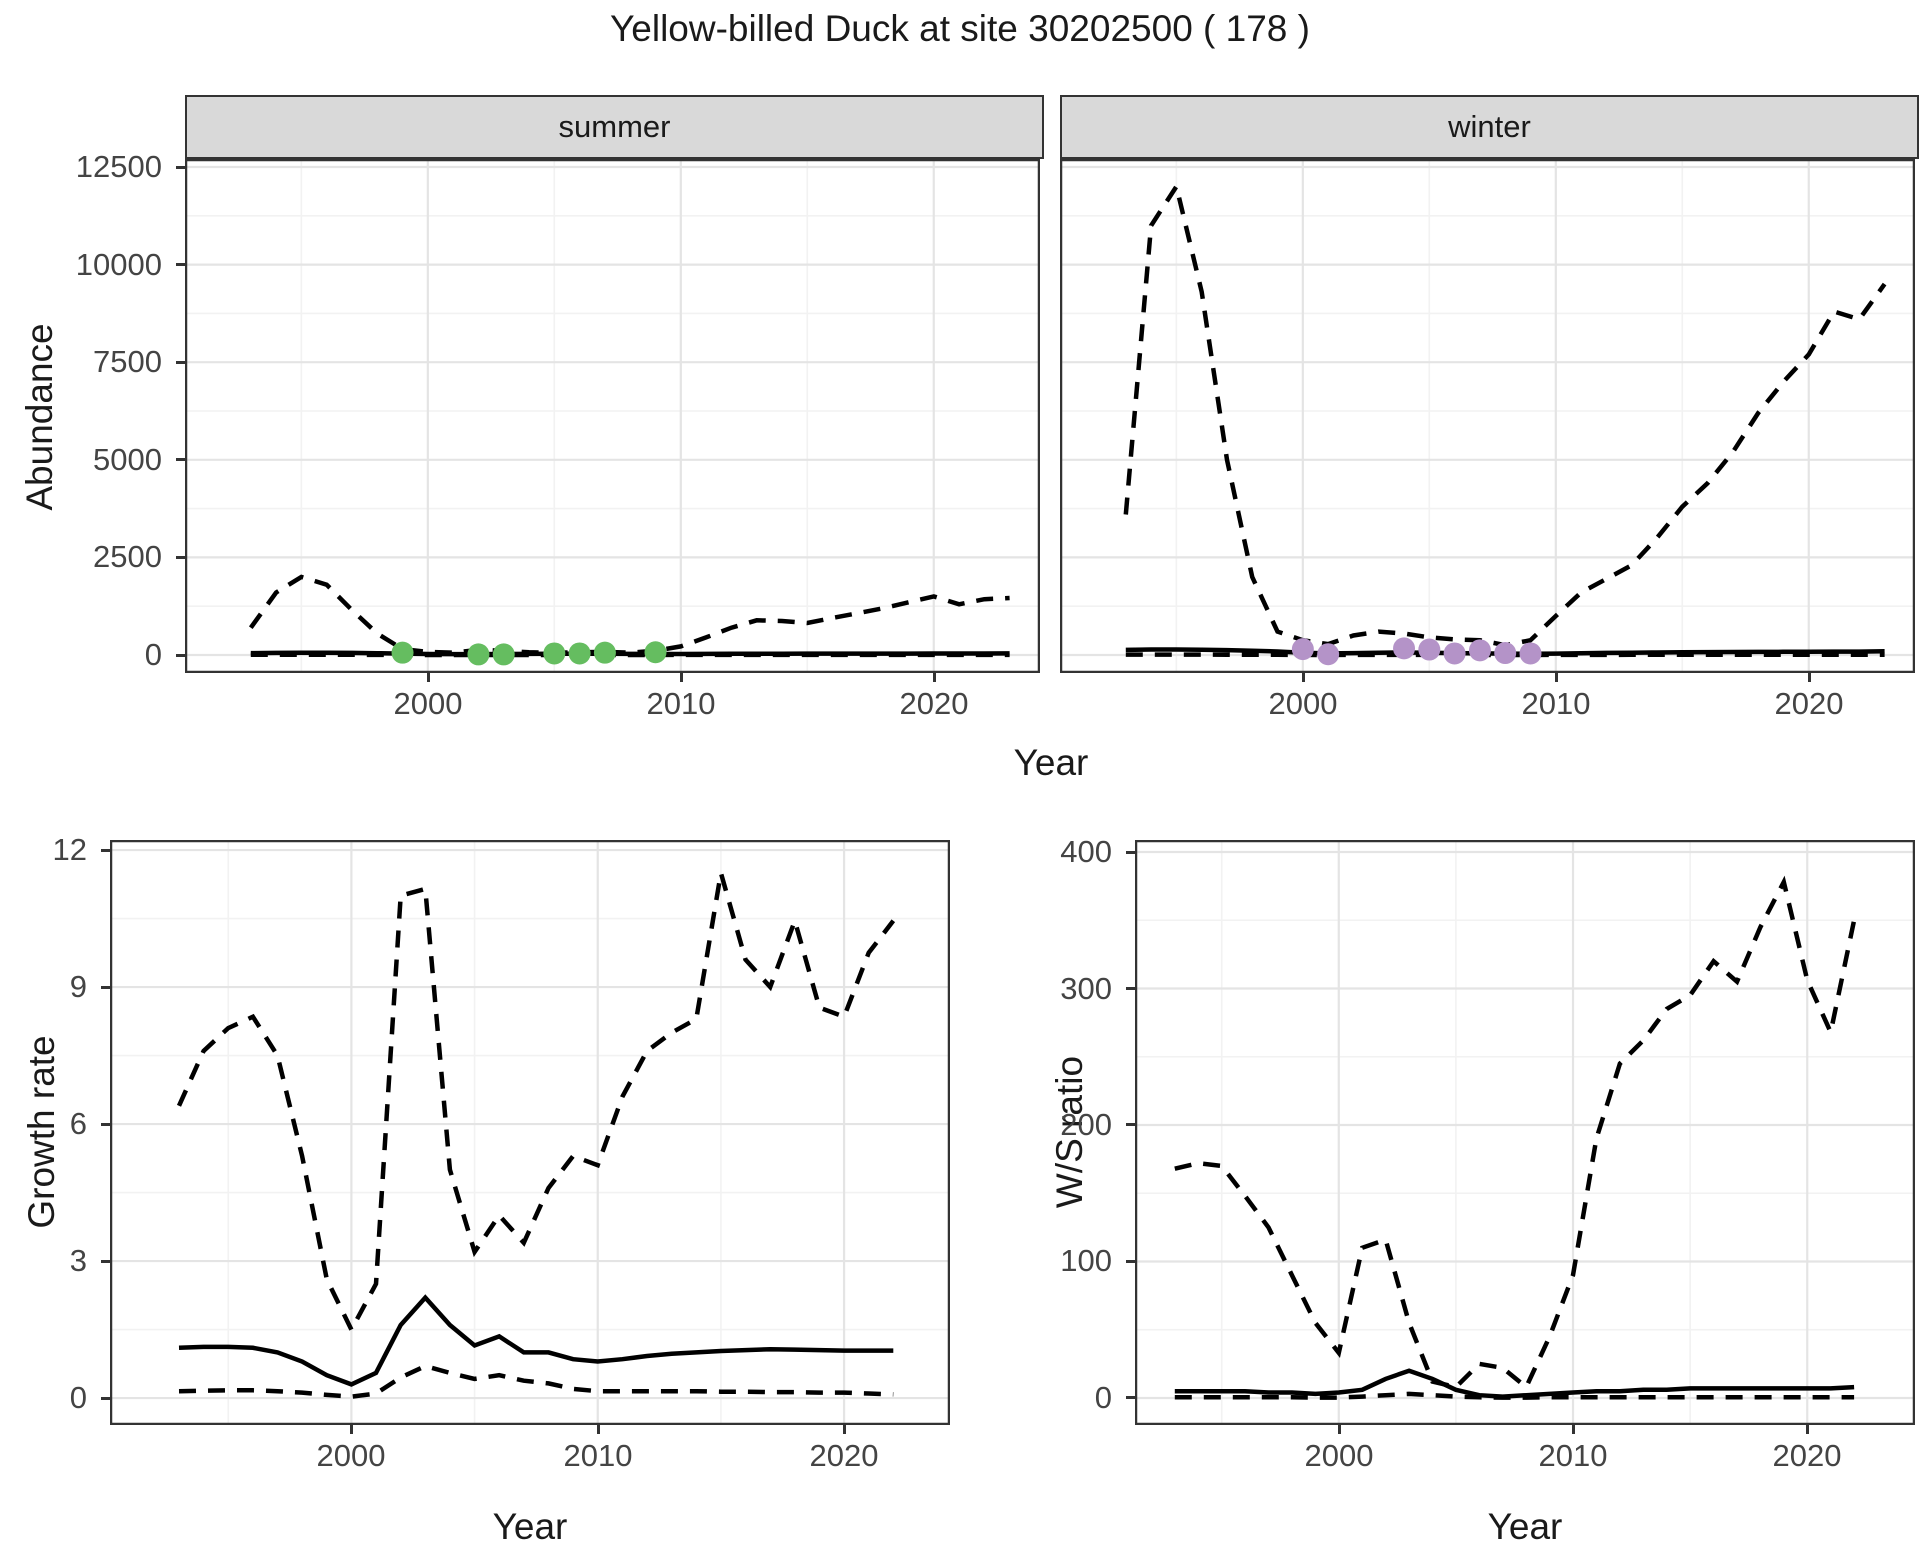 Image resolution: width=1920 pixels, height=1560 pixels. Describe the element at coordinates (78, 1397) in the screenshot. I see `growth-rate-ytick-label: 0` at that location.